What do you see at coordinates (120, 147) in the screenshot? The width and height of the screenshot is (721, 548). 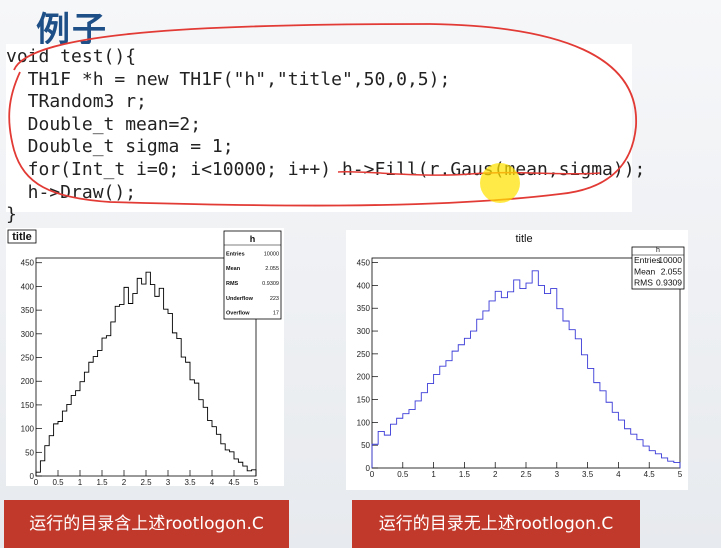 I see `code-line-5: Double_t sigma = 1;` at bounding box center [120, 147].